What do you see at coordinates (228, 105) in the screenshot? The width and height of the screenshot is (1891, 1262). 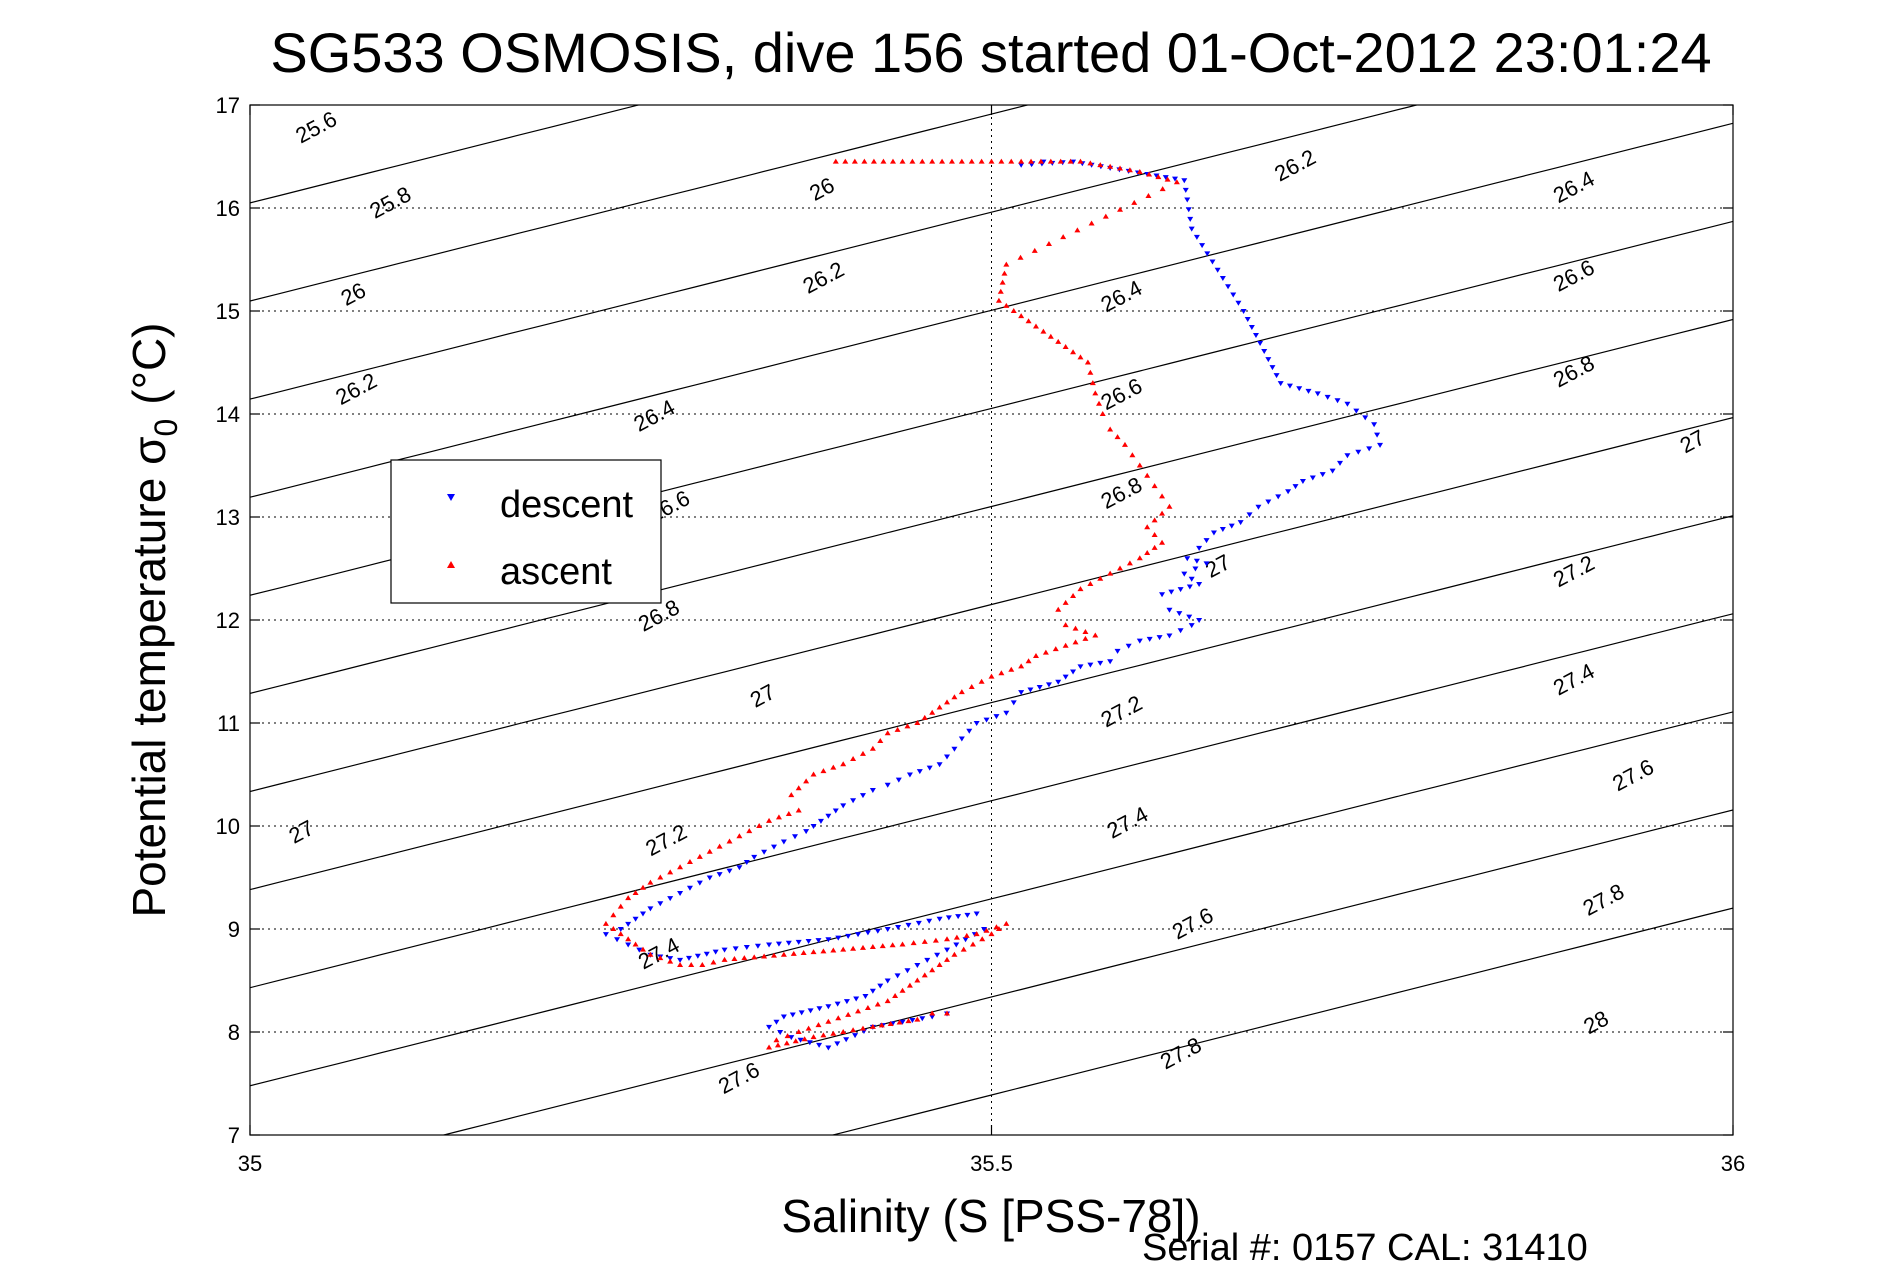 I see `y-tick-label: 17` at bounding box center [228, 105].